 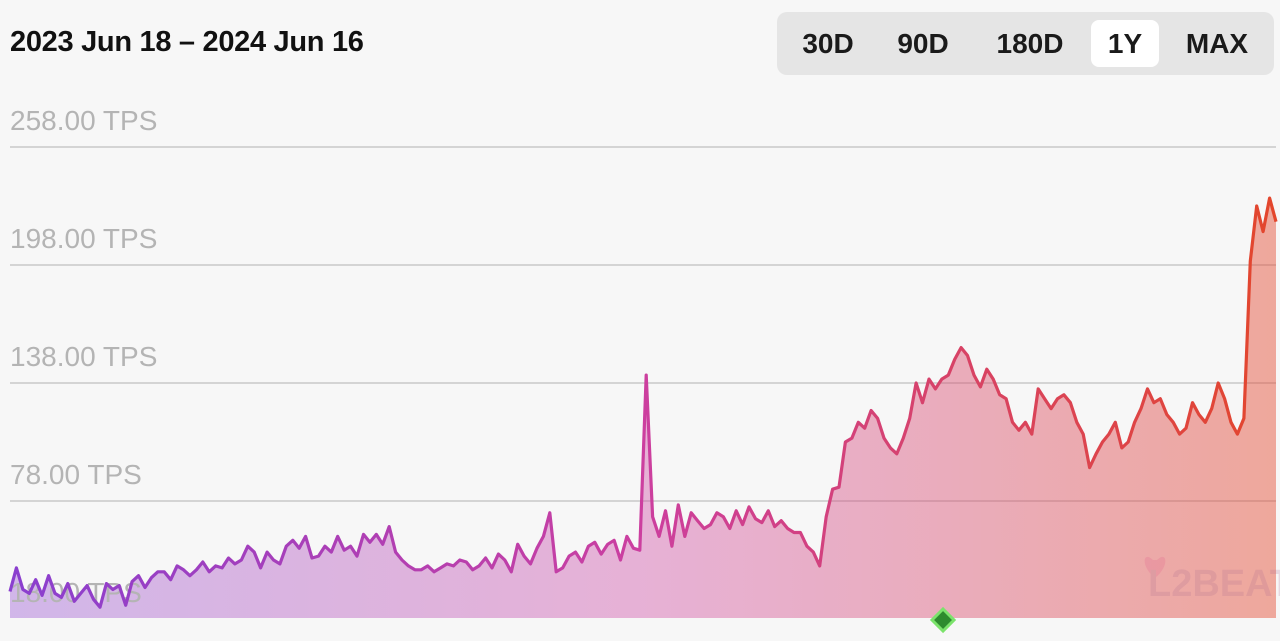 What do you see at coordinates (76, 474) in the screenshot?
I see `y-tick-label: 78.00 TPS` at bounding box center [76, 474].